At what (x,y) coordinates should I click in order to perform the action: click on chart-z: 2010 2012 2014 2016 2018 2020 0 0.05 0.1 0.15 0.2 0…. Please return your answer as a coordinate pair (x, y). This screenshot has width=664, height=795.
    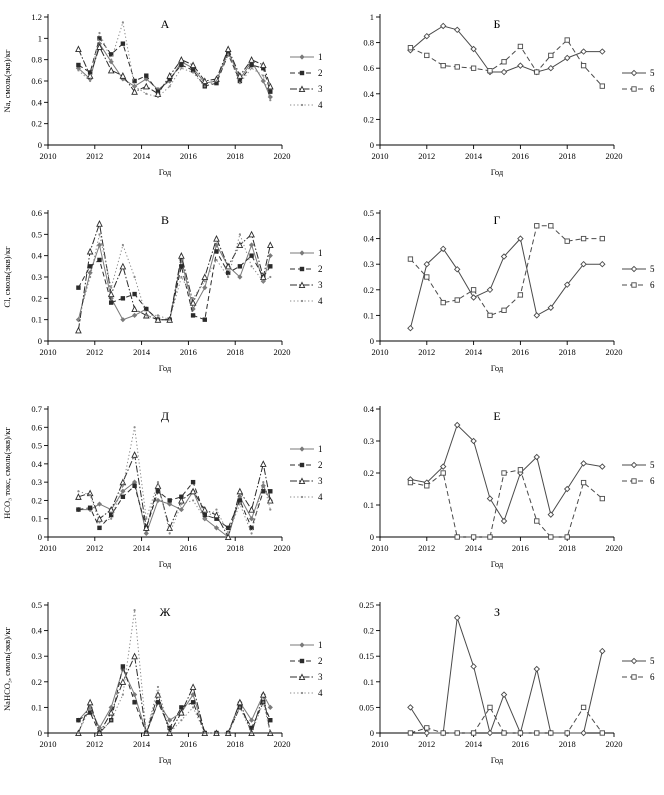
    Looking at the image, I should click on (497, 688).